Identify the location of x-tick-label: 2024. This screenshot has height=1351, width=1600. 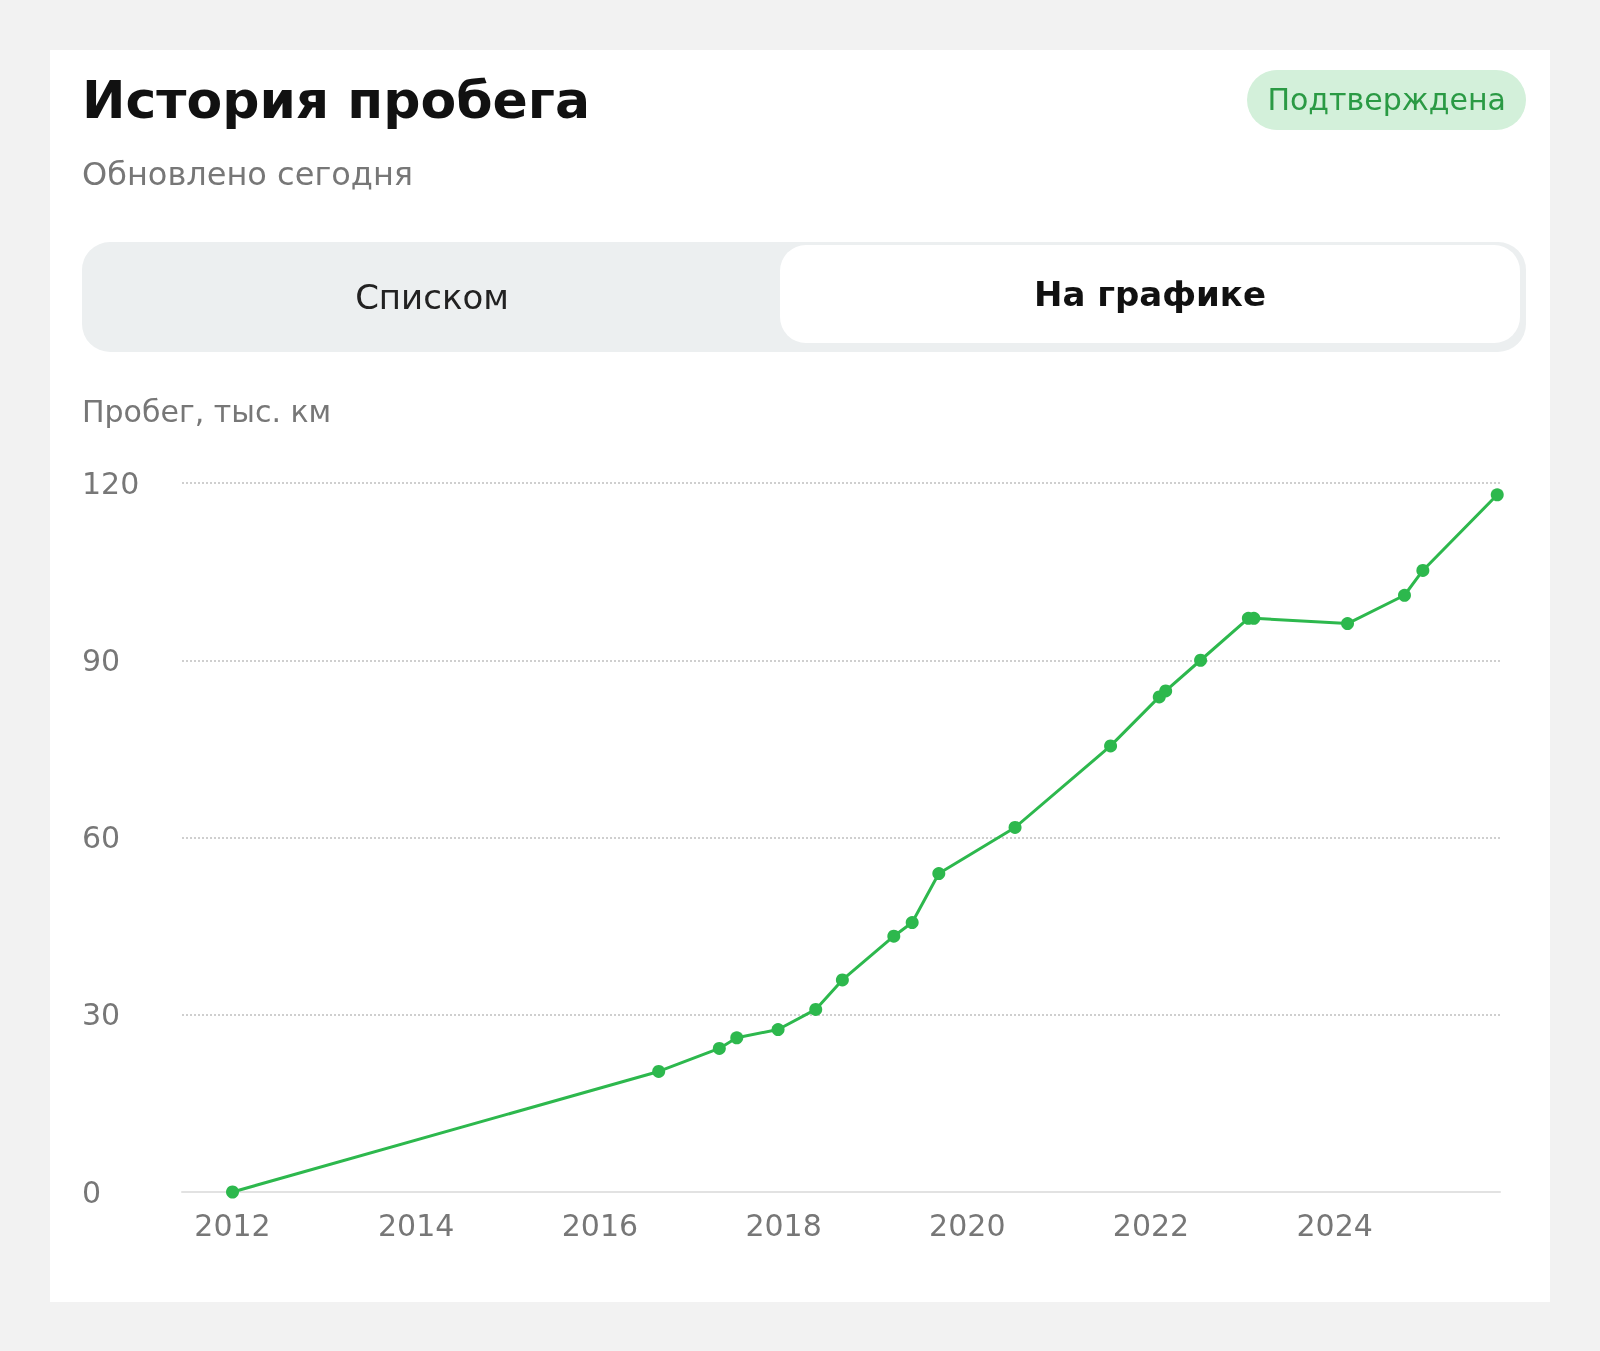
(1334, 1225).